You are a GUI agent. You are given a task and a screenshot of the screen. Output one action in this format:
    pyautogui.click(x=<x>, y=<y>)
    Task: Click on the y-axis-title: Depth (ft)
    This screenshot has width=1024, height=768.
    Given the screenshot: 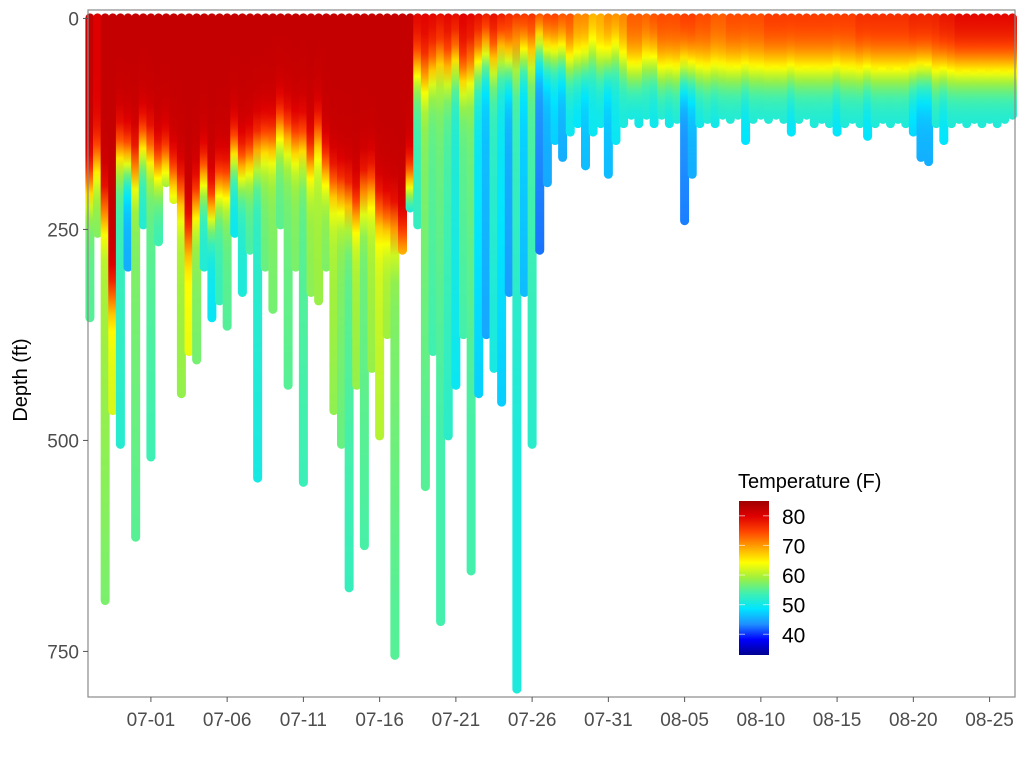 What is the action you would take?
    pyautogui.click(x=21, y=379)
    